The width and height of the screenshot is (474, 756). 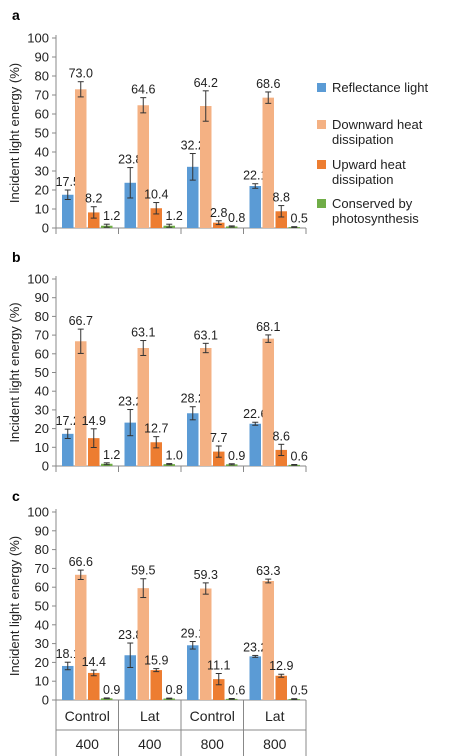 I want to click on y-tick-label: 80, so click(x=42, y=316).